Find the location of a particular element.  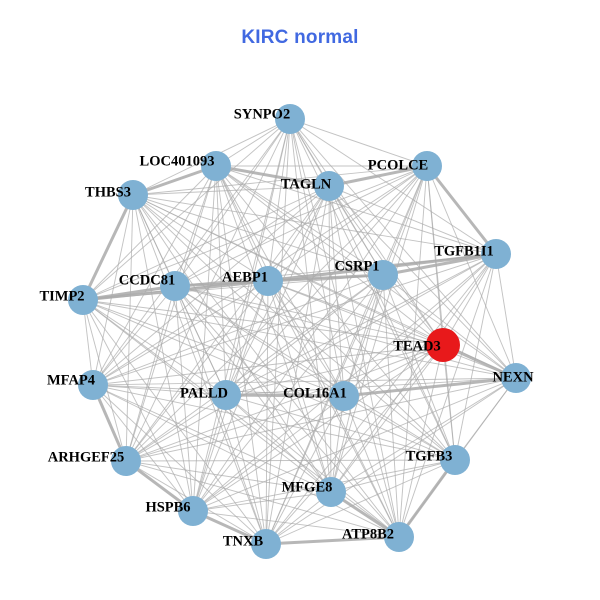

network-node-tead3 is located at coordinates (443, 345).